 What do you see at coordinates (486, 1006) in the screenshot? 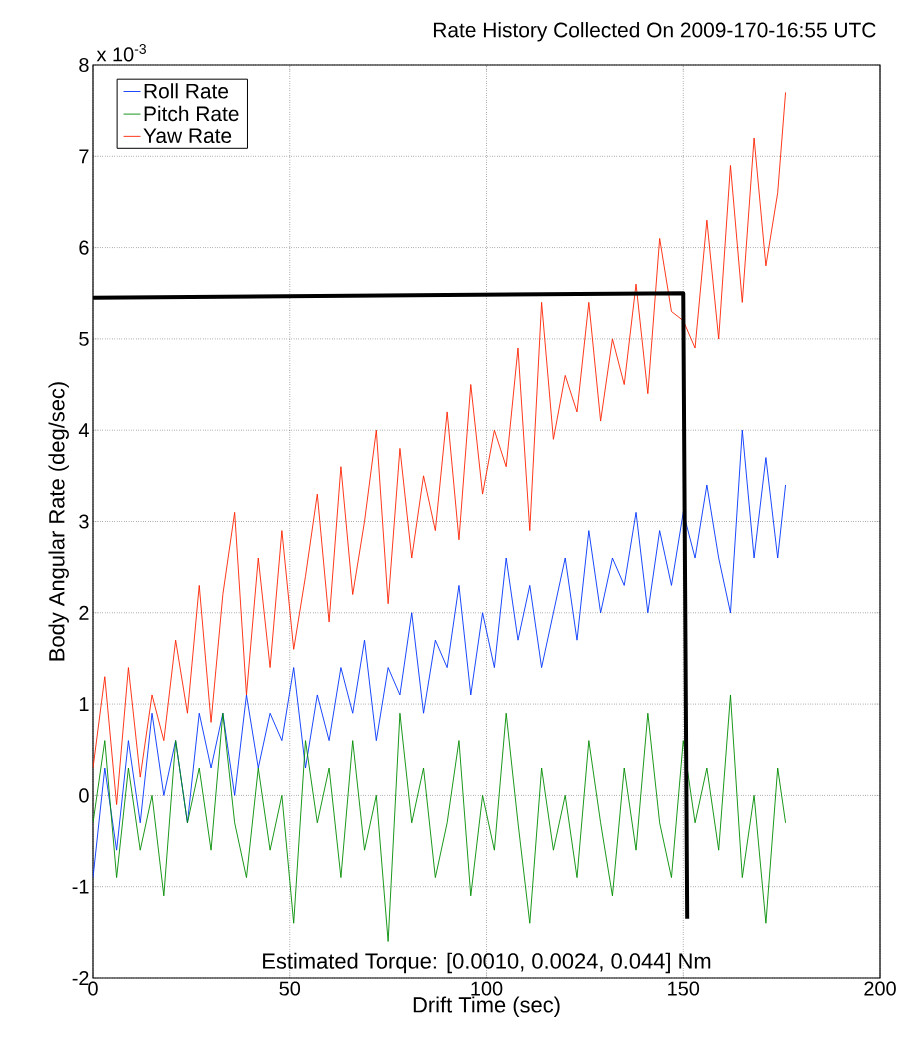
I see `x-axis-title: Drift Time (sec)` at bounding box center [486, 1006].